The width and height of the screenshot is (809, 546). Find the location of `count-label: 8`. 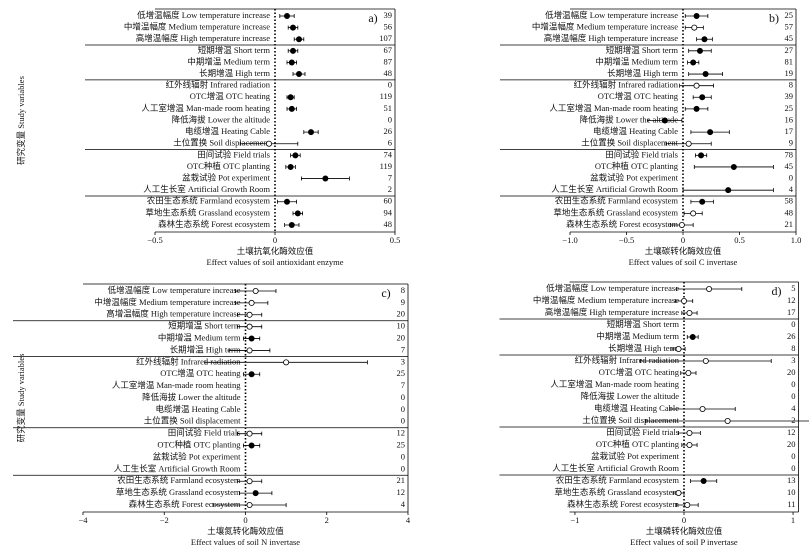

count-label: 8 is located at coordinates (403, 290).